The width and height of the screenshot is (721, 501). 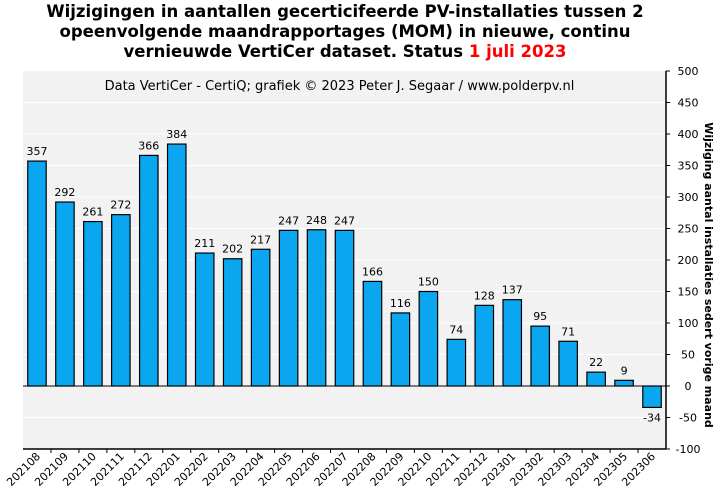 I want to click on y-tick-label: 250, so click(x=688, y=229).